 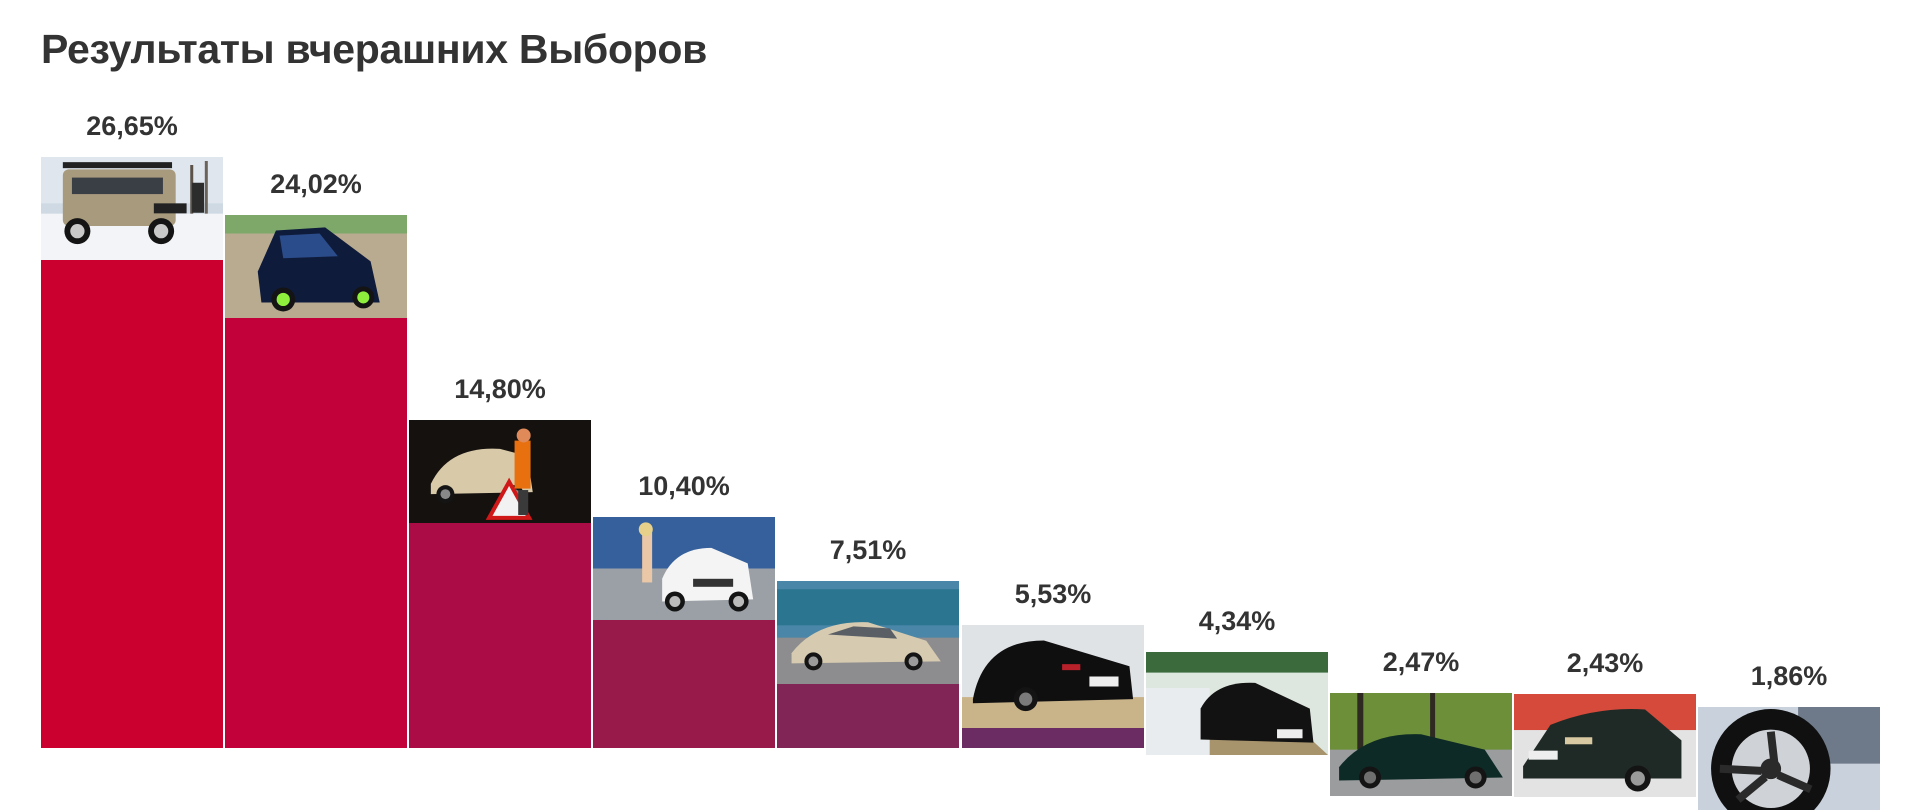 I want to click on bar-photo-dark-green-hatchback, so click(x=1605, y=746).